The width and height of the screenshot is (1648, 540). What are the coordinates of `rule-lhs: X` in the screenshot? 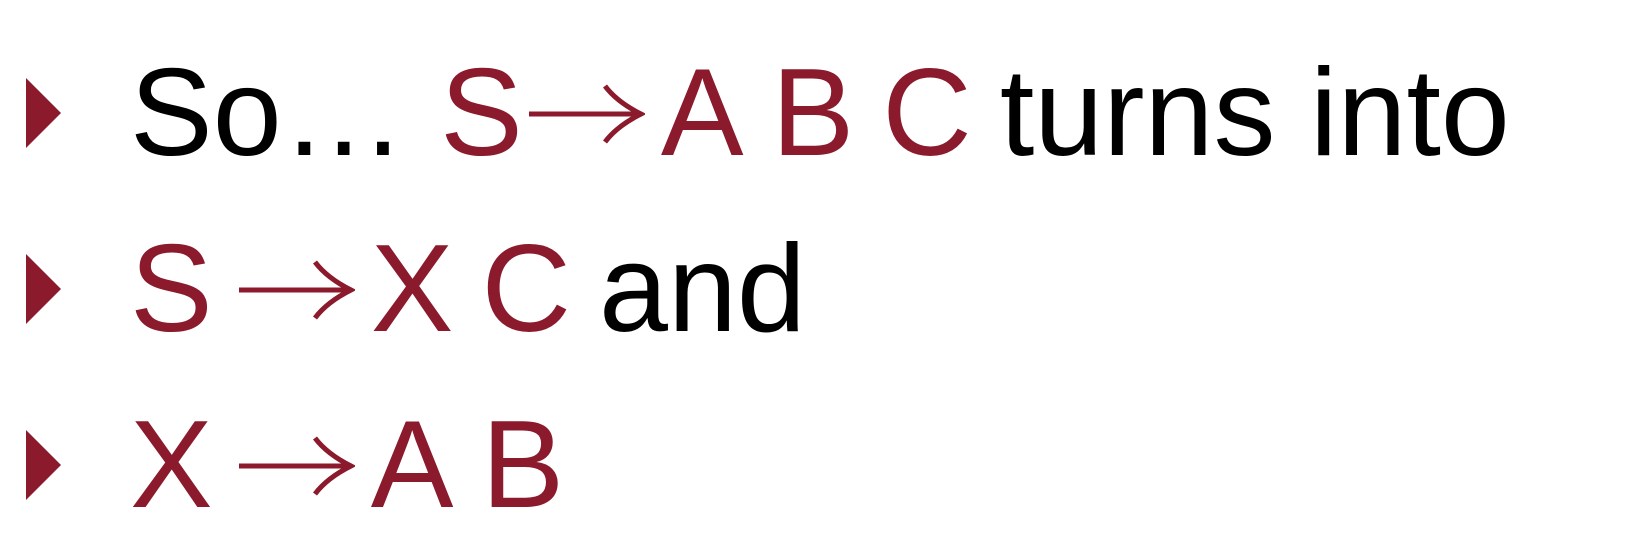 It's located at (171, 465).